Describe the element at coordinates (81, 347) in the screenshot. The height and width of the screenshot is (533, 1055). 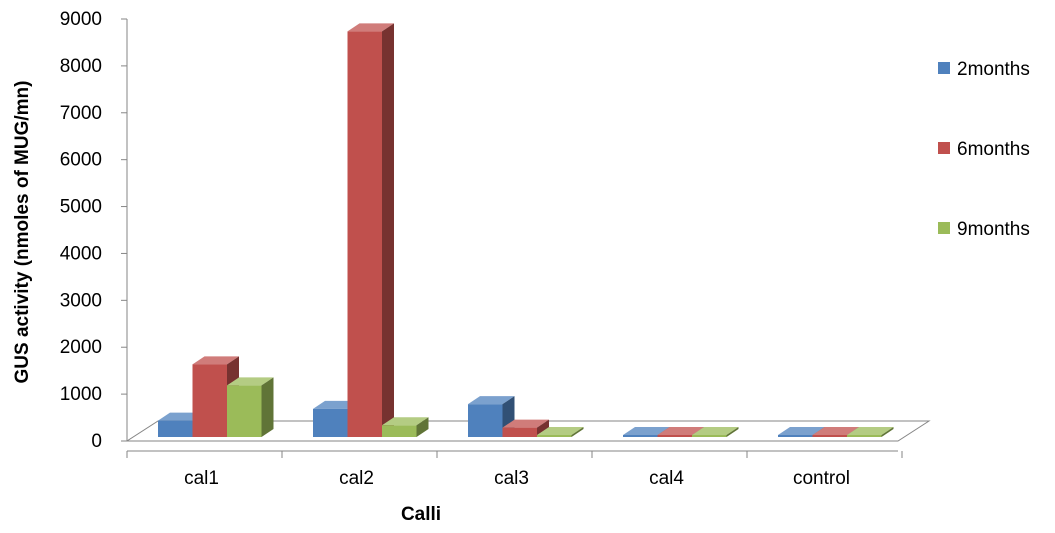
I see `y-tick-label: 2000` at that location.